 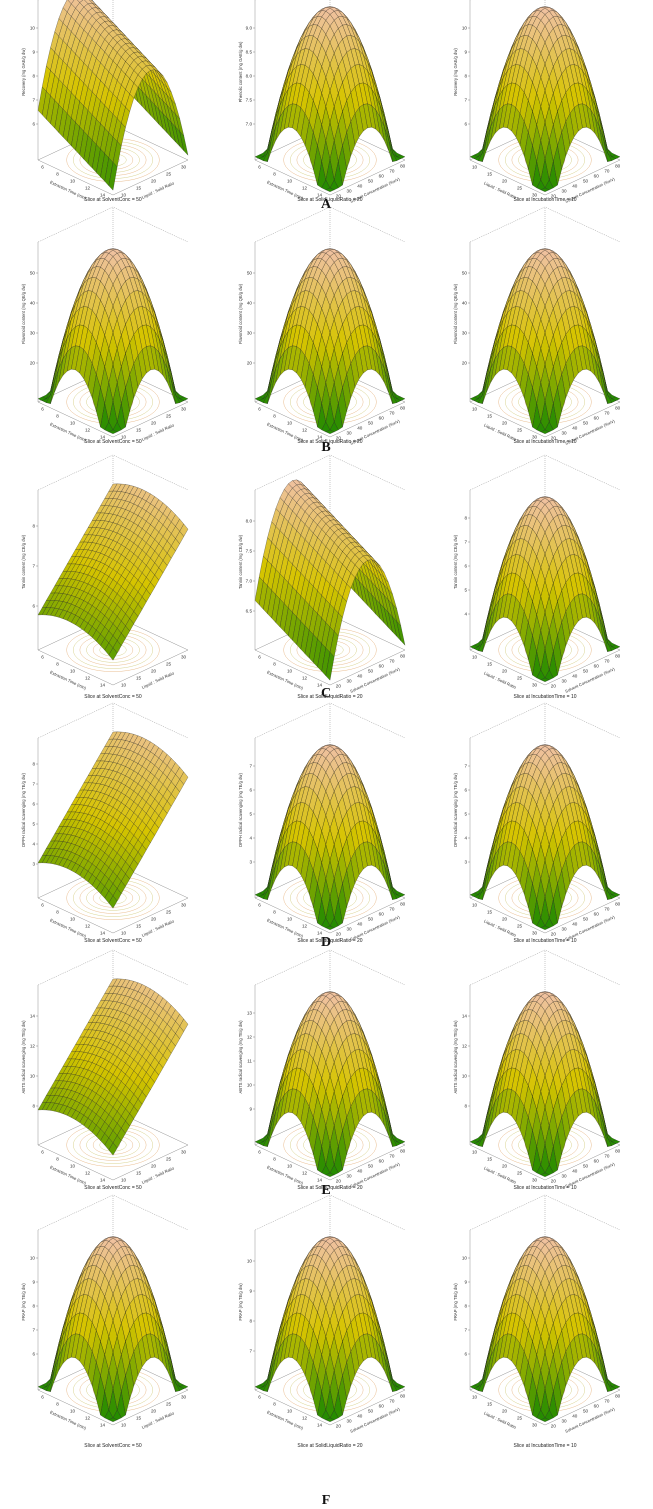 What do you see at coordinates (33, 52) in the screenshot?
I see `z-tick-label: 9` at bounding box center [33, 52].